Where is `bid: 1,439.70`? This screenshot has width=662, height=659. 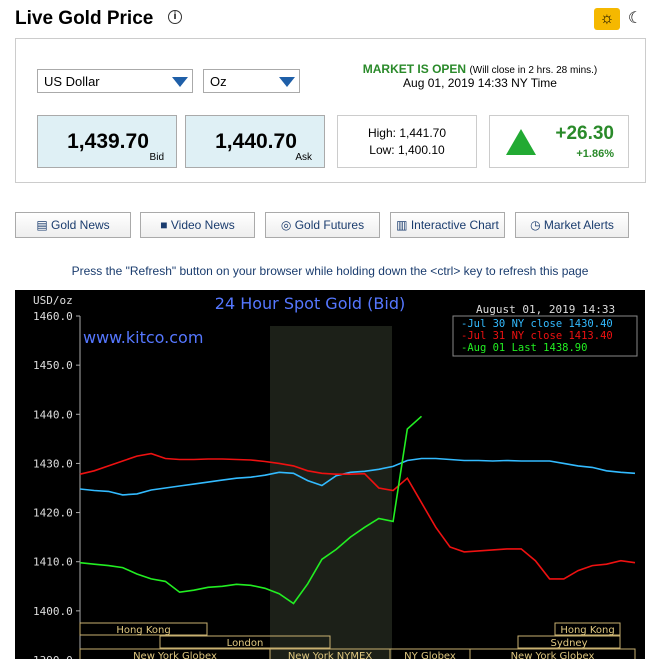 bid: 1,439.70 is located at coordinates (108, 141).